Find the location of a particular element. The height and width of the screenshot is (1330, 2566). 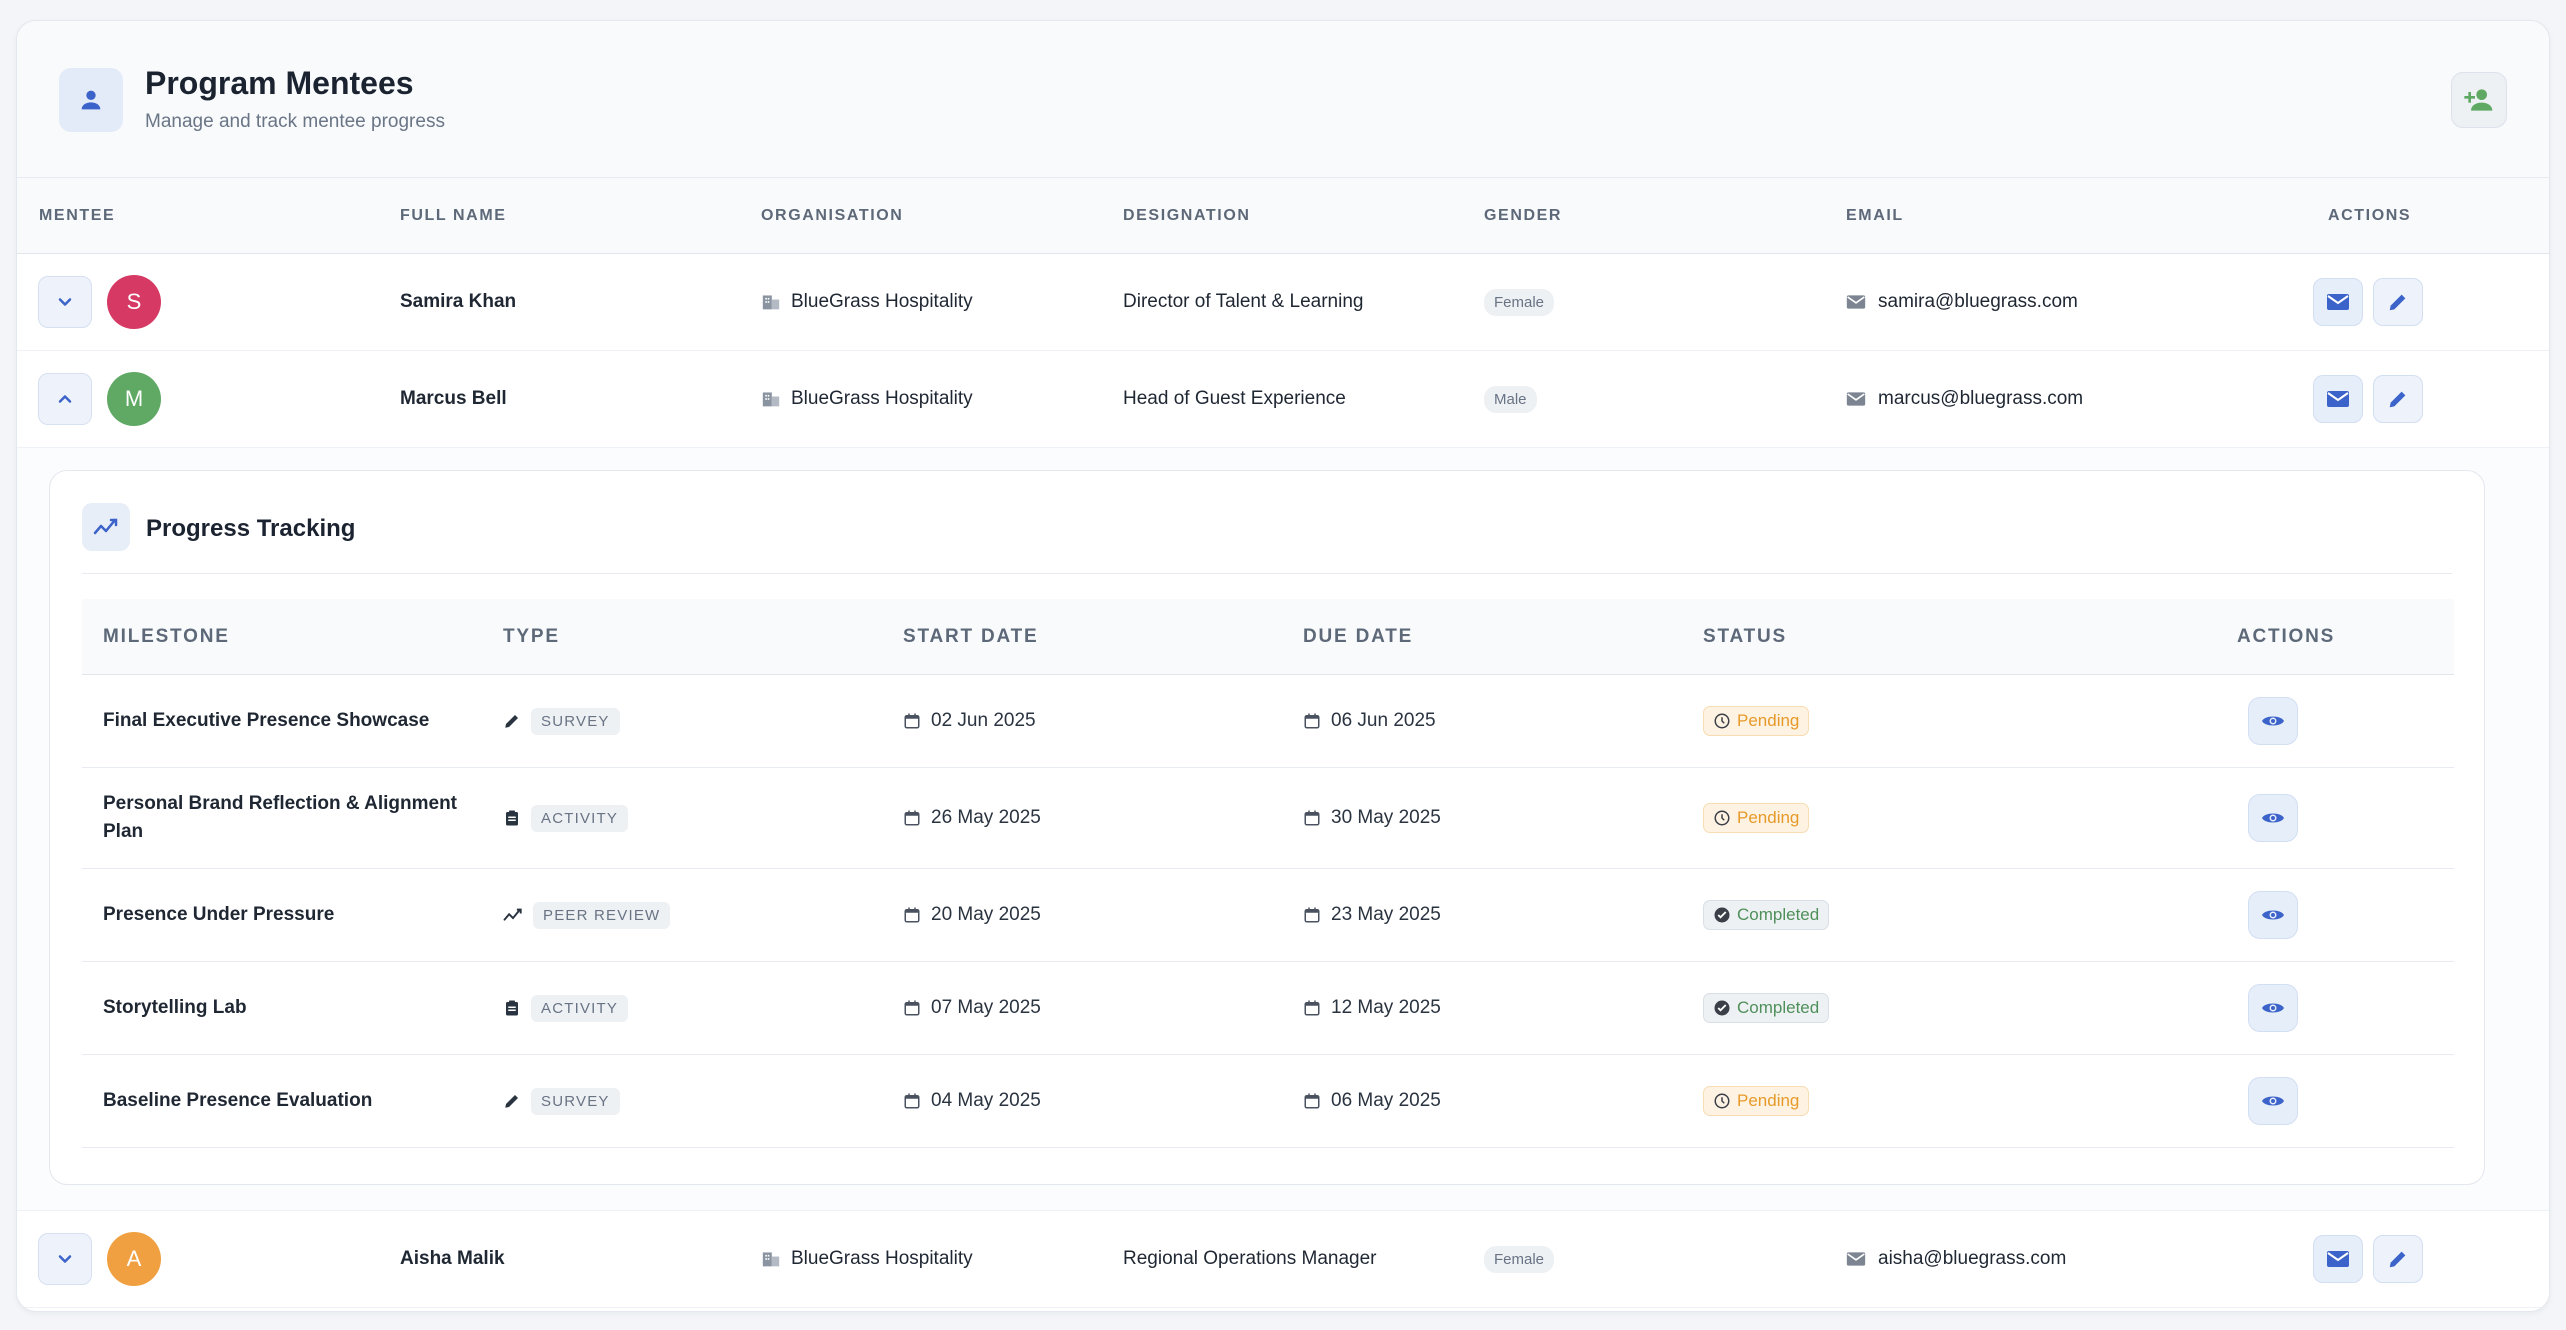

email-cell: marcus@bluegrass.com is located at coordinates (1964, 399).